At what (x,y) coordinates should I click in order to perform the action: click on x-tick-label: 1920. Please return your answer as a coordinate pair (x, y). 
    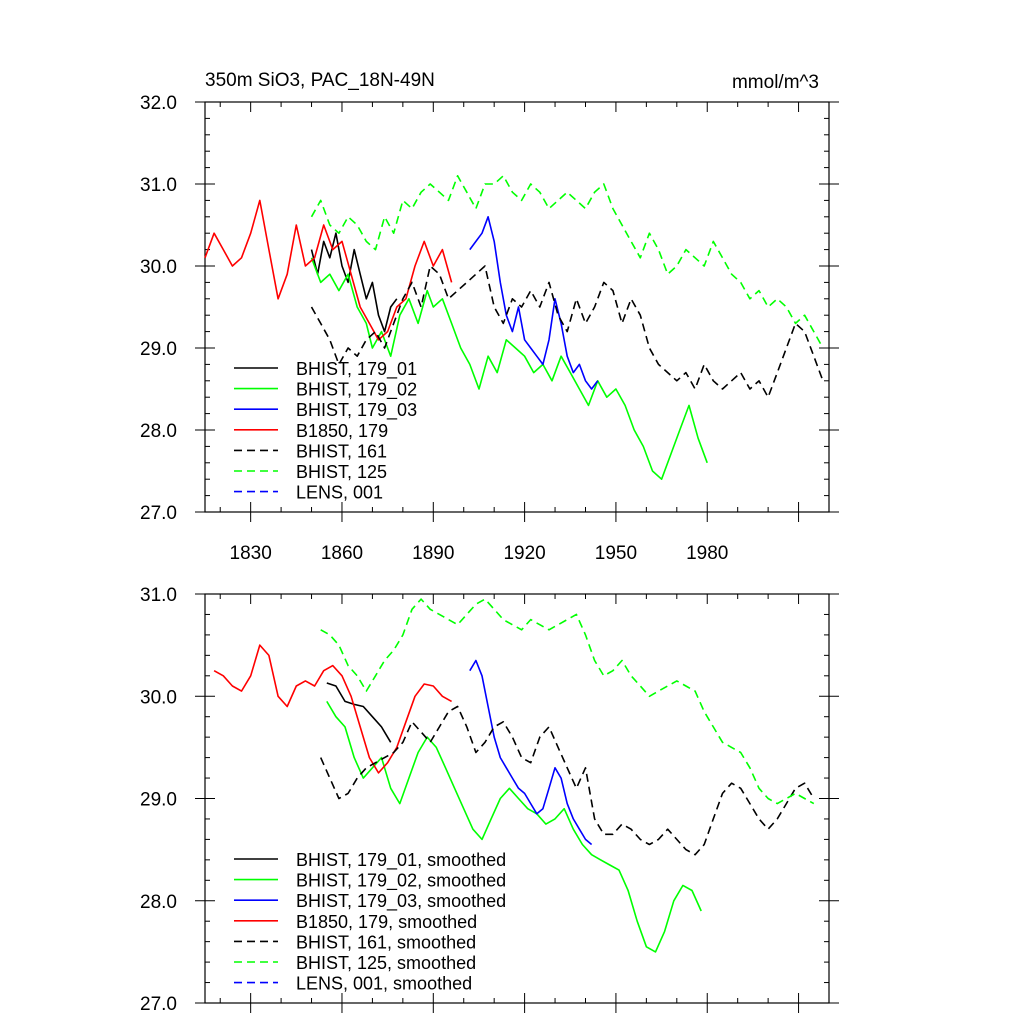
    Looking at the image, I should click on (524, 553).